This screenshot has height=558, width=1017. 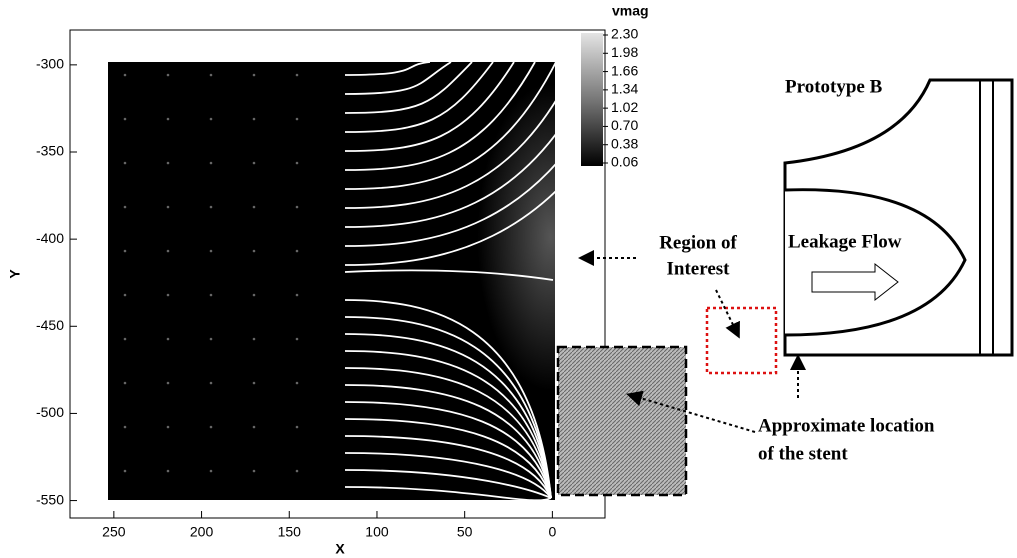 I want to click on colorbar-title: vmag, so click(x=630, y=11).